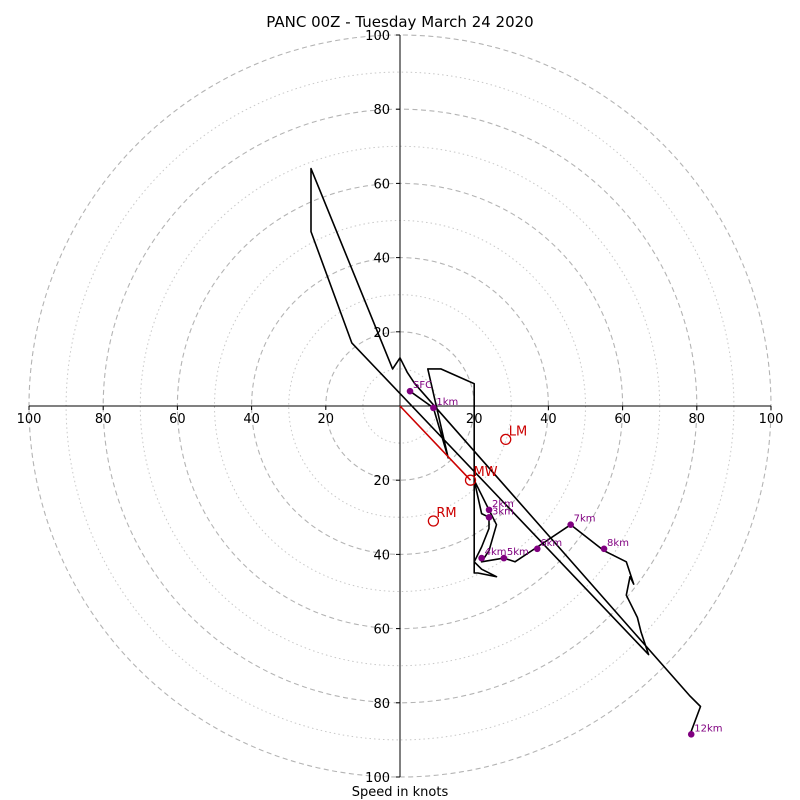 The height and width of the screenshot is (800, 800). What do you see at coordinates (618, 543) in the screenshot?
I see `height-marker-label: 8km` at bounding box center [618, 543].